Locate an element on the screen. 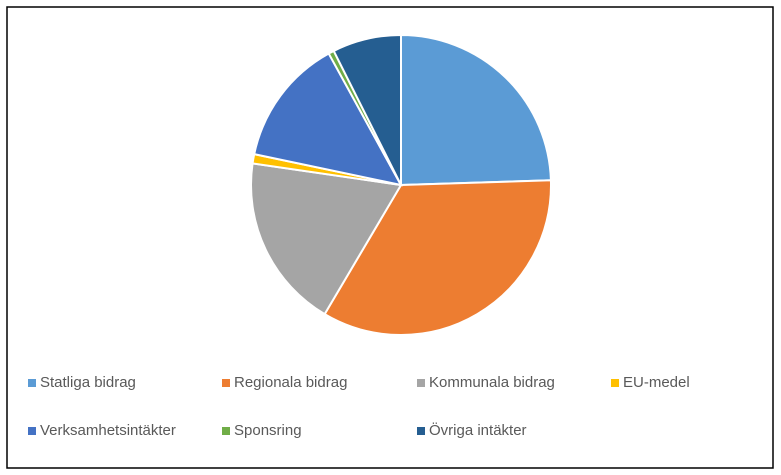 This screenshot has width=781, height=475. legend-label: EU-medel is located at coordinates (656, 382).